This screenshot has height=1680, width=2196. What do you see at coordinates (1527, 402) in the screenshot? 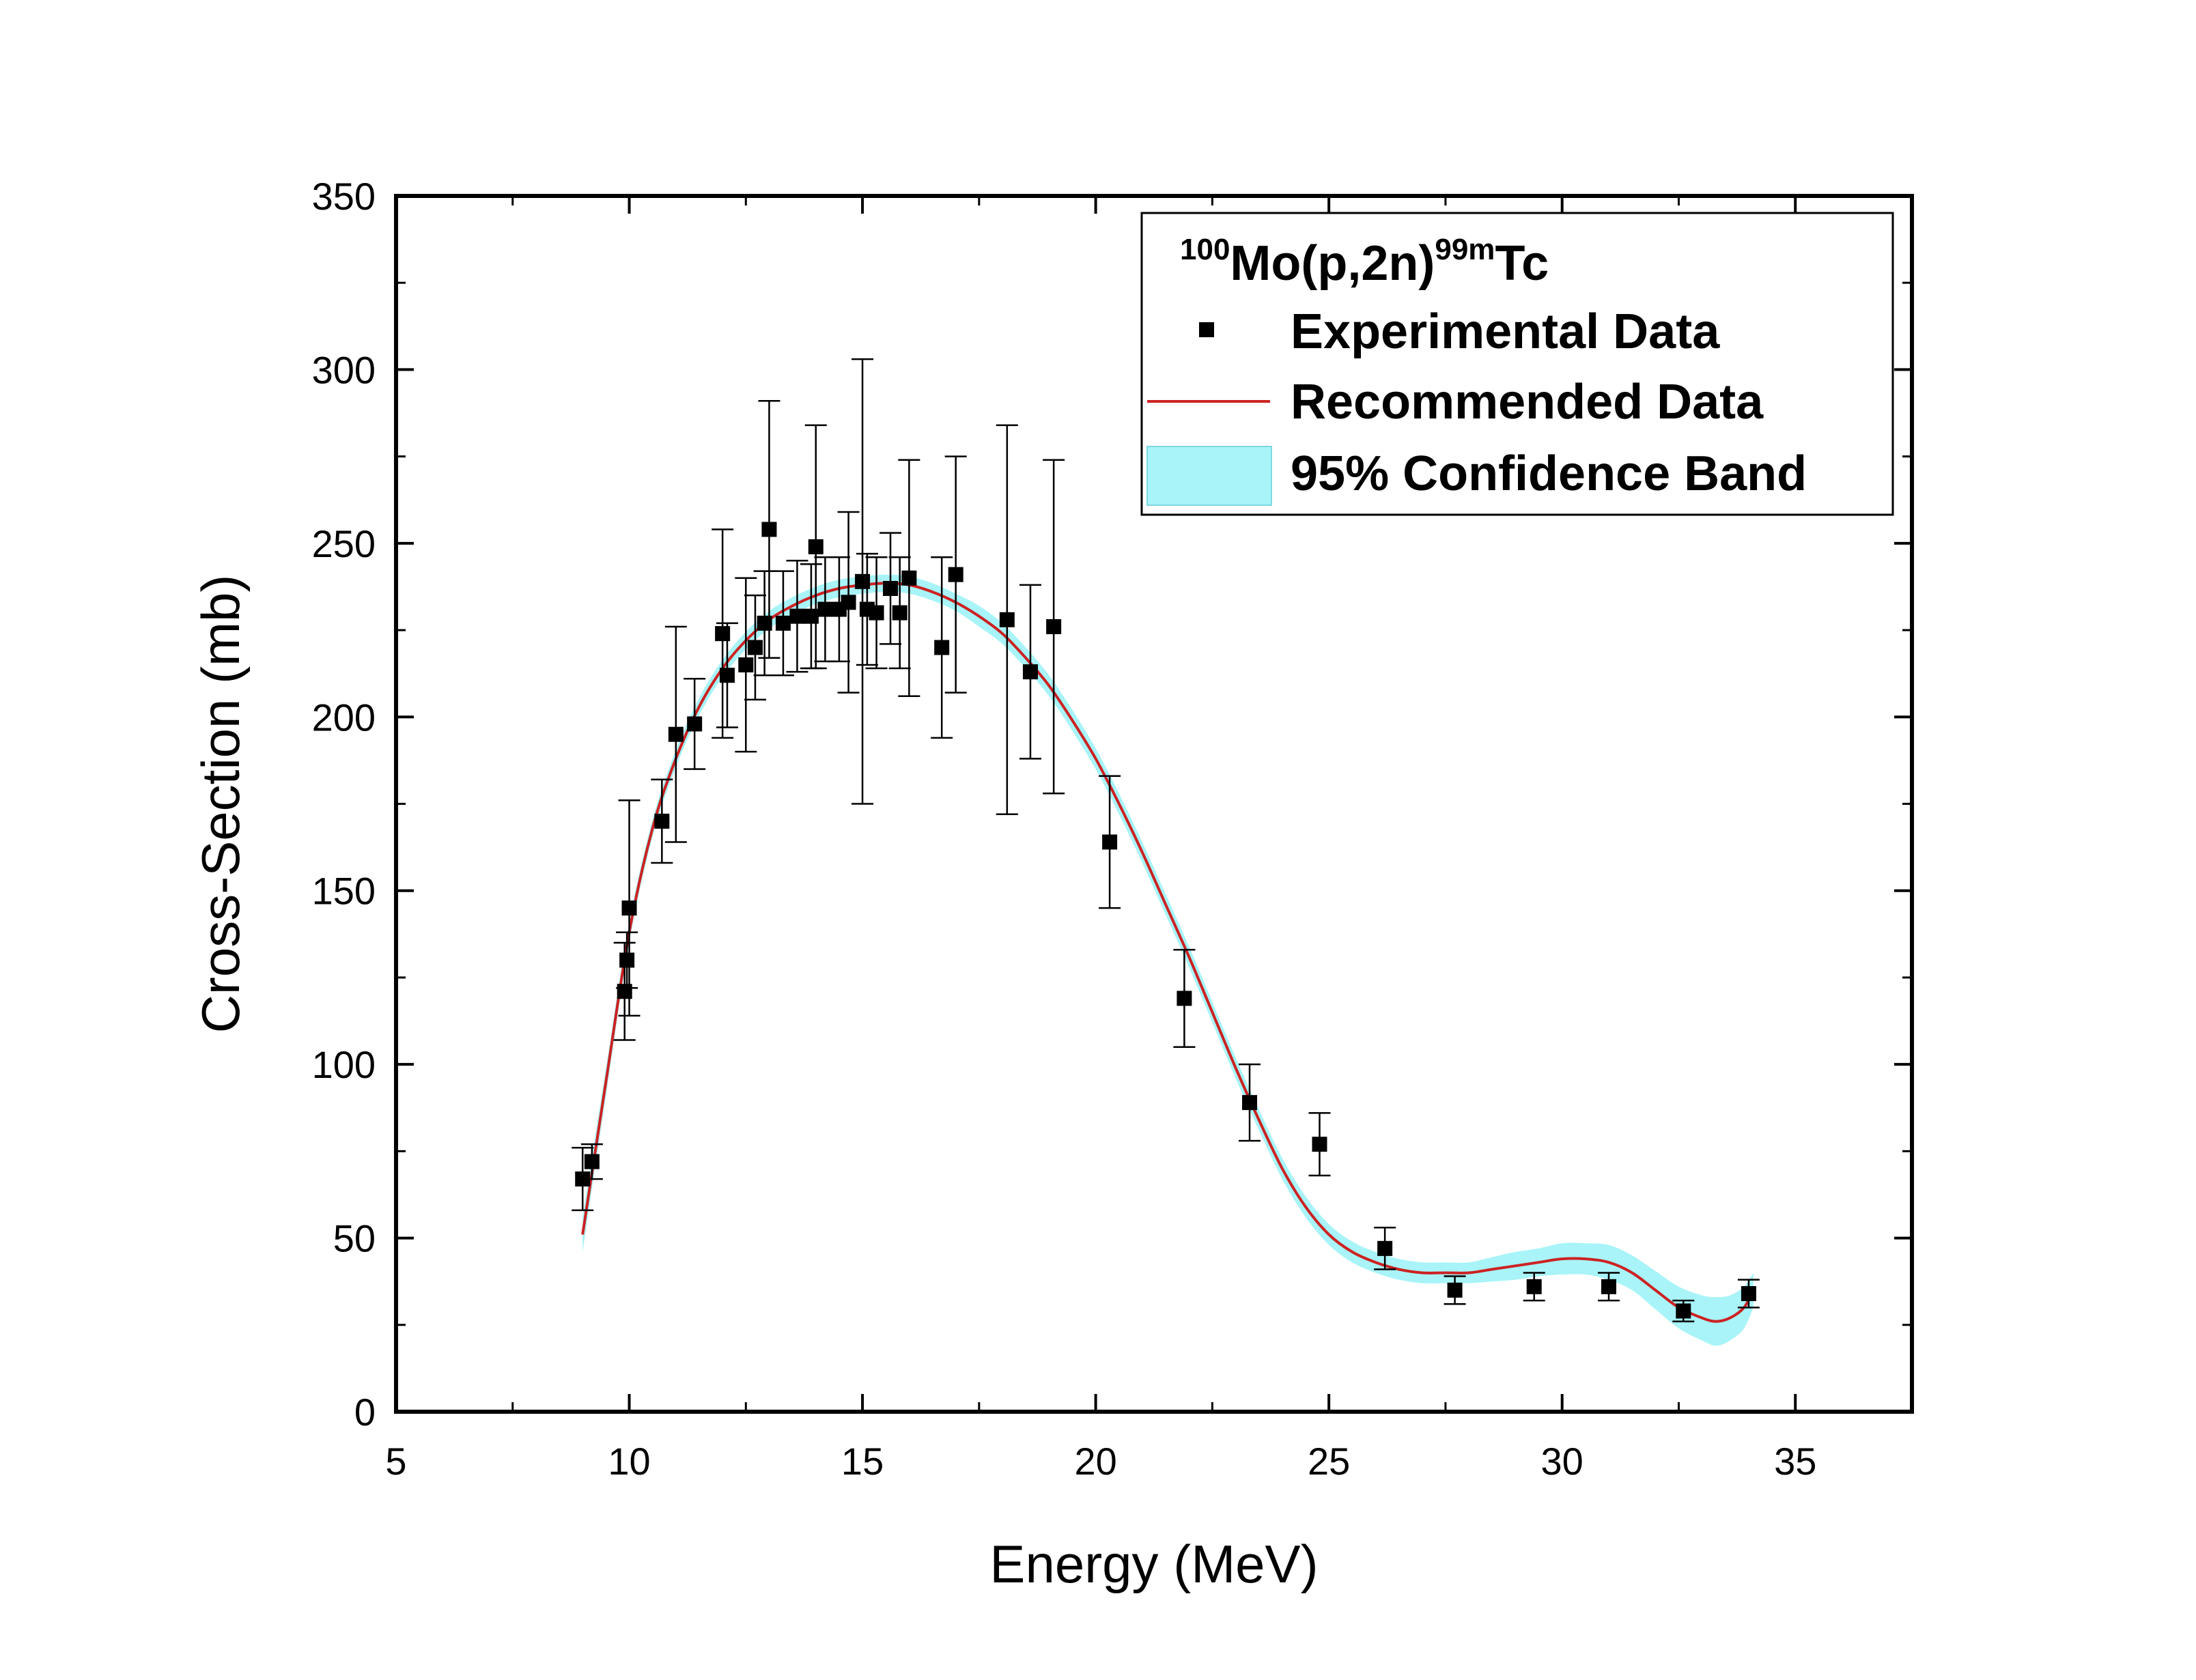
I see `legend-recommended-label: Recommended Data` at bounding box center [1527, 402].